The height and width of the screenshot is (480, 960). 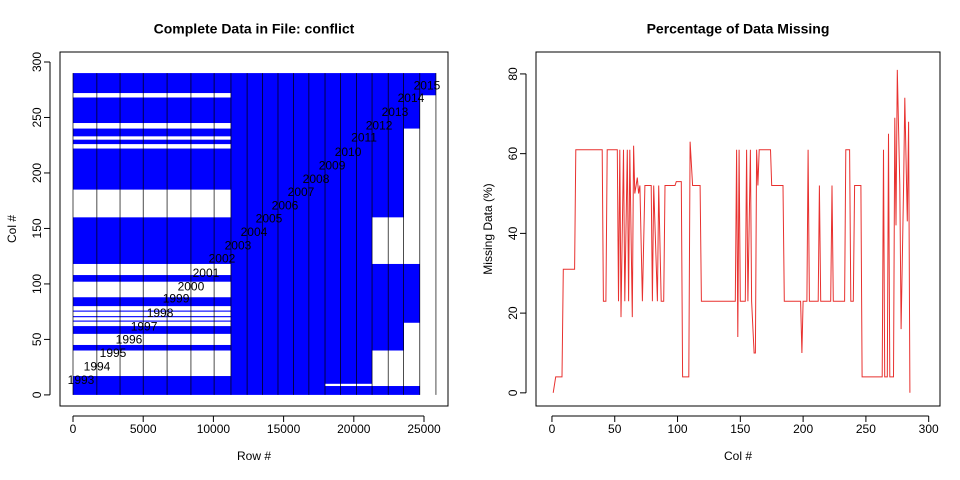 What do you see at coordinates (803, 429) in the screenshot?
I see `x-tick-label: 200` at bounding box center [803, 429].